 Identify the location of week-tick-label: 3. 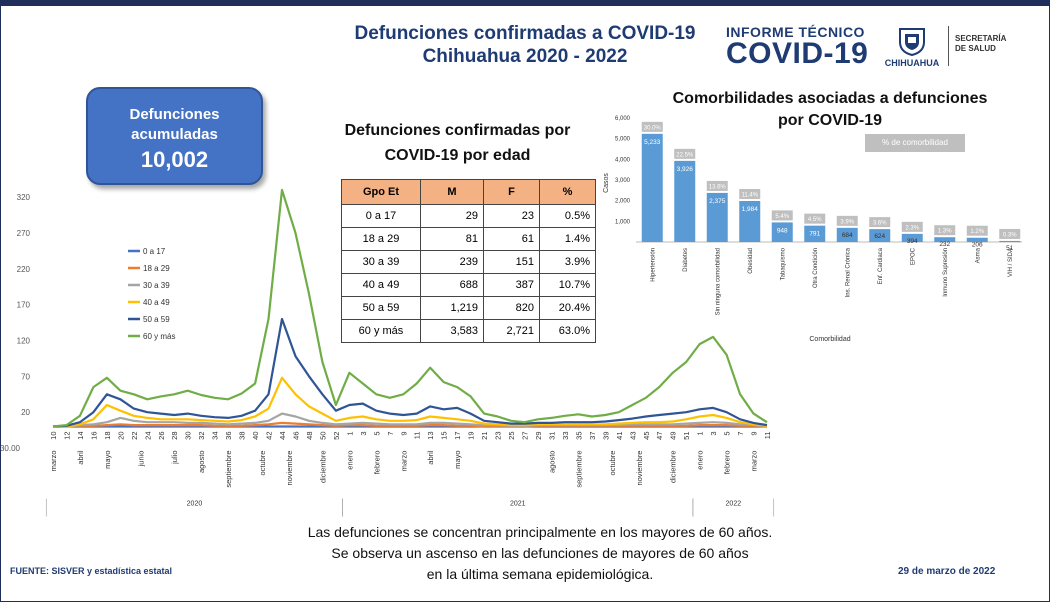
(363, 434).